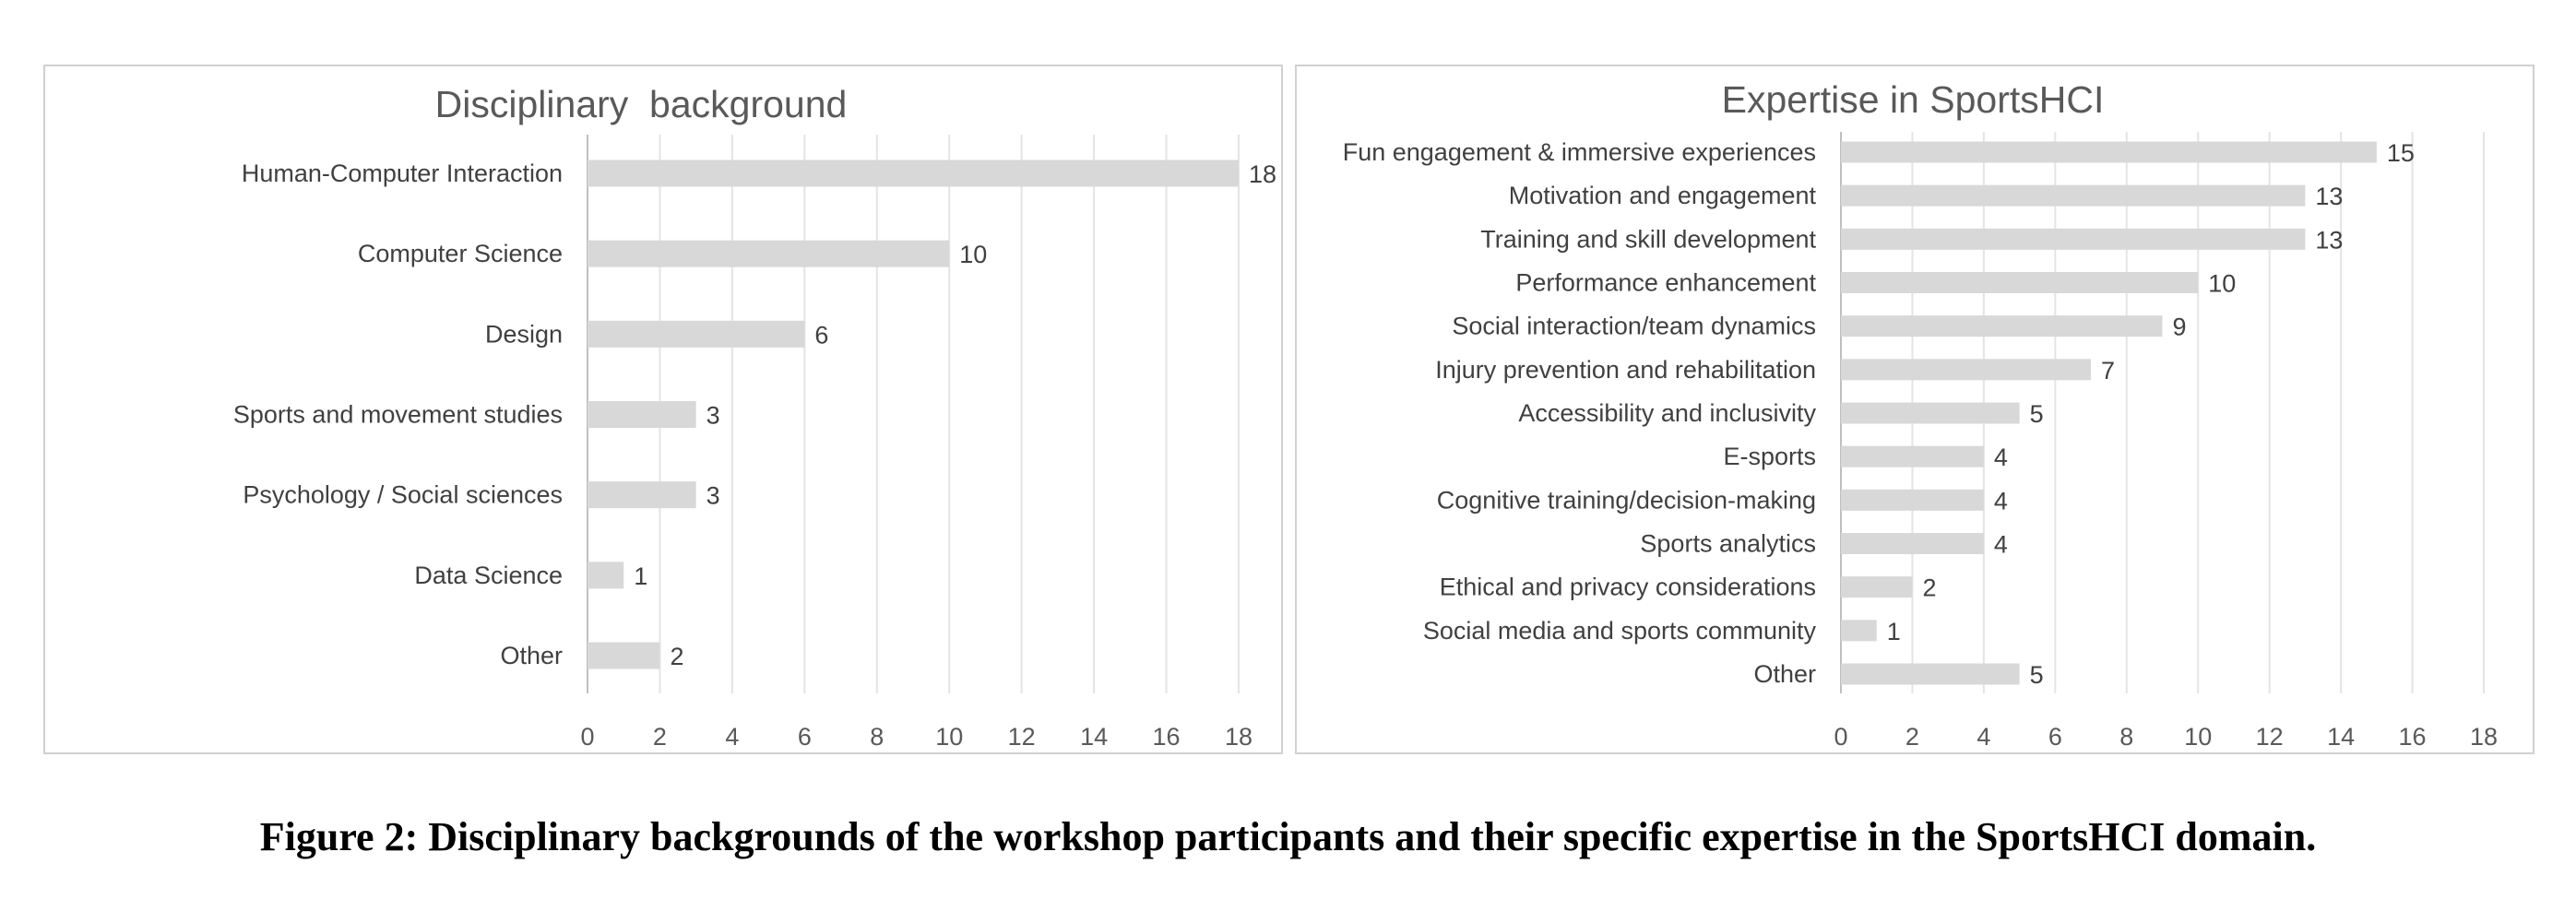  I want to click on chart-title: Disciplinary background, so click(641, 104).